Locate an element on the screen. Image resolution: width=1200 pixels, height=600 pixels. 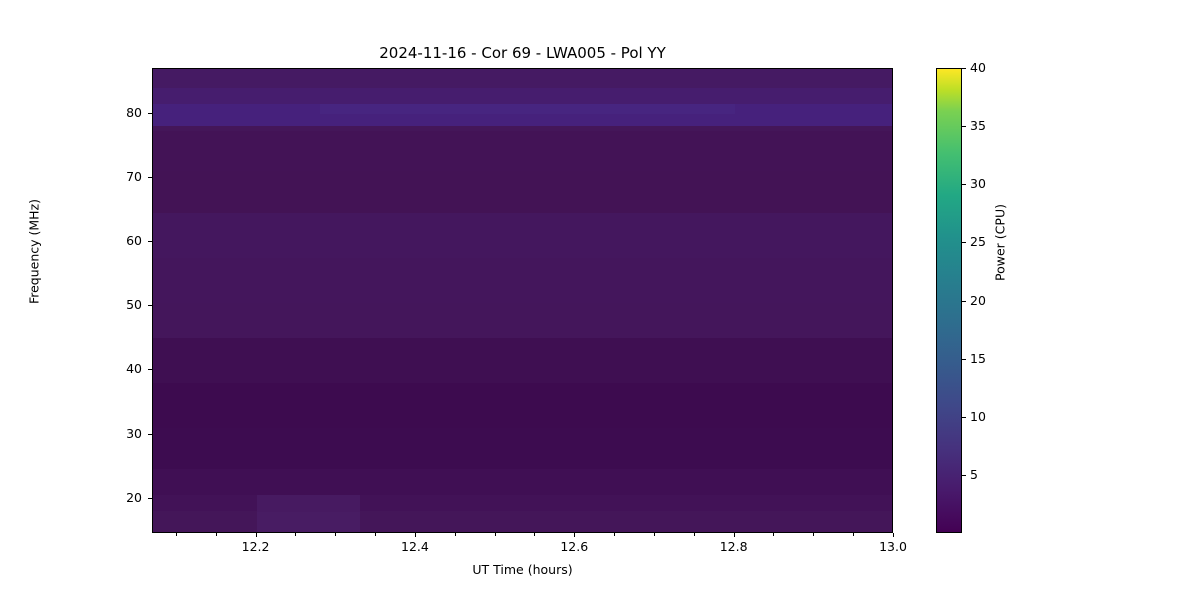
y-tick-label: 60 is located at coordinates (134, 241).